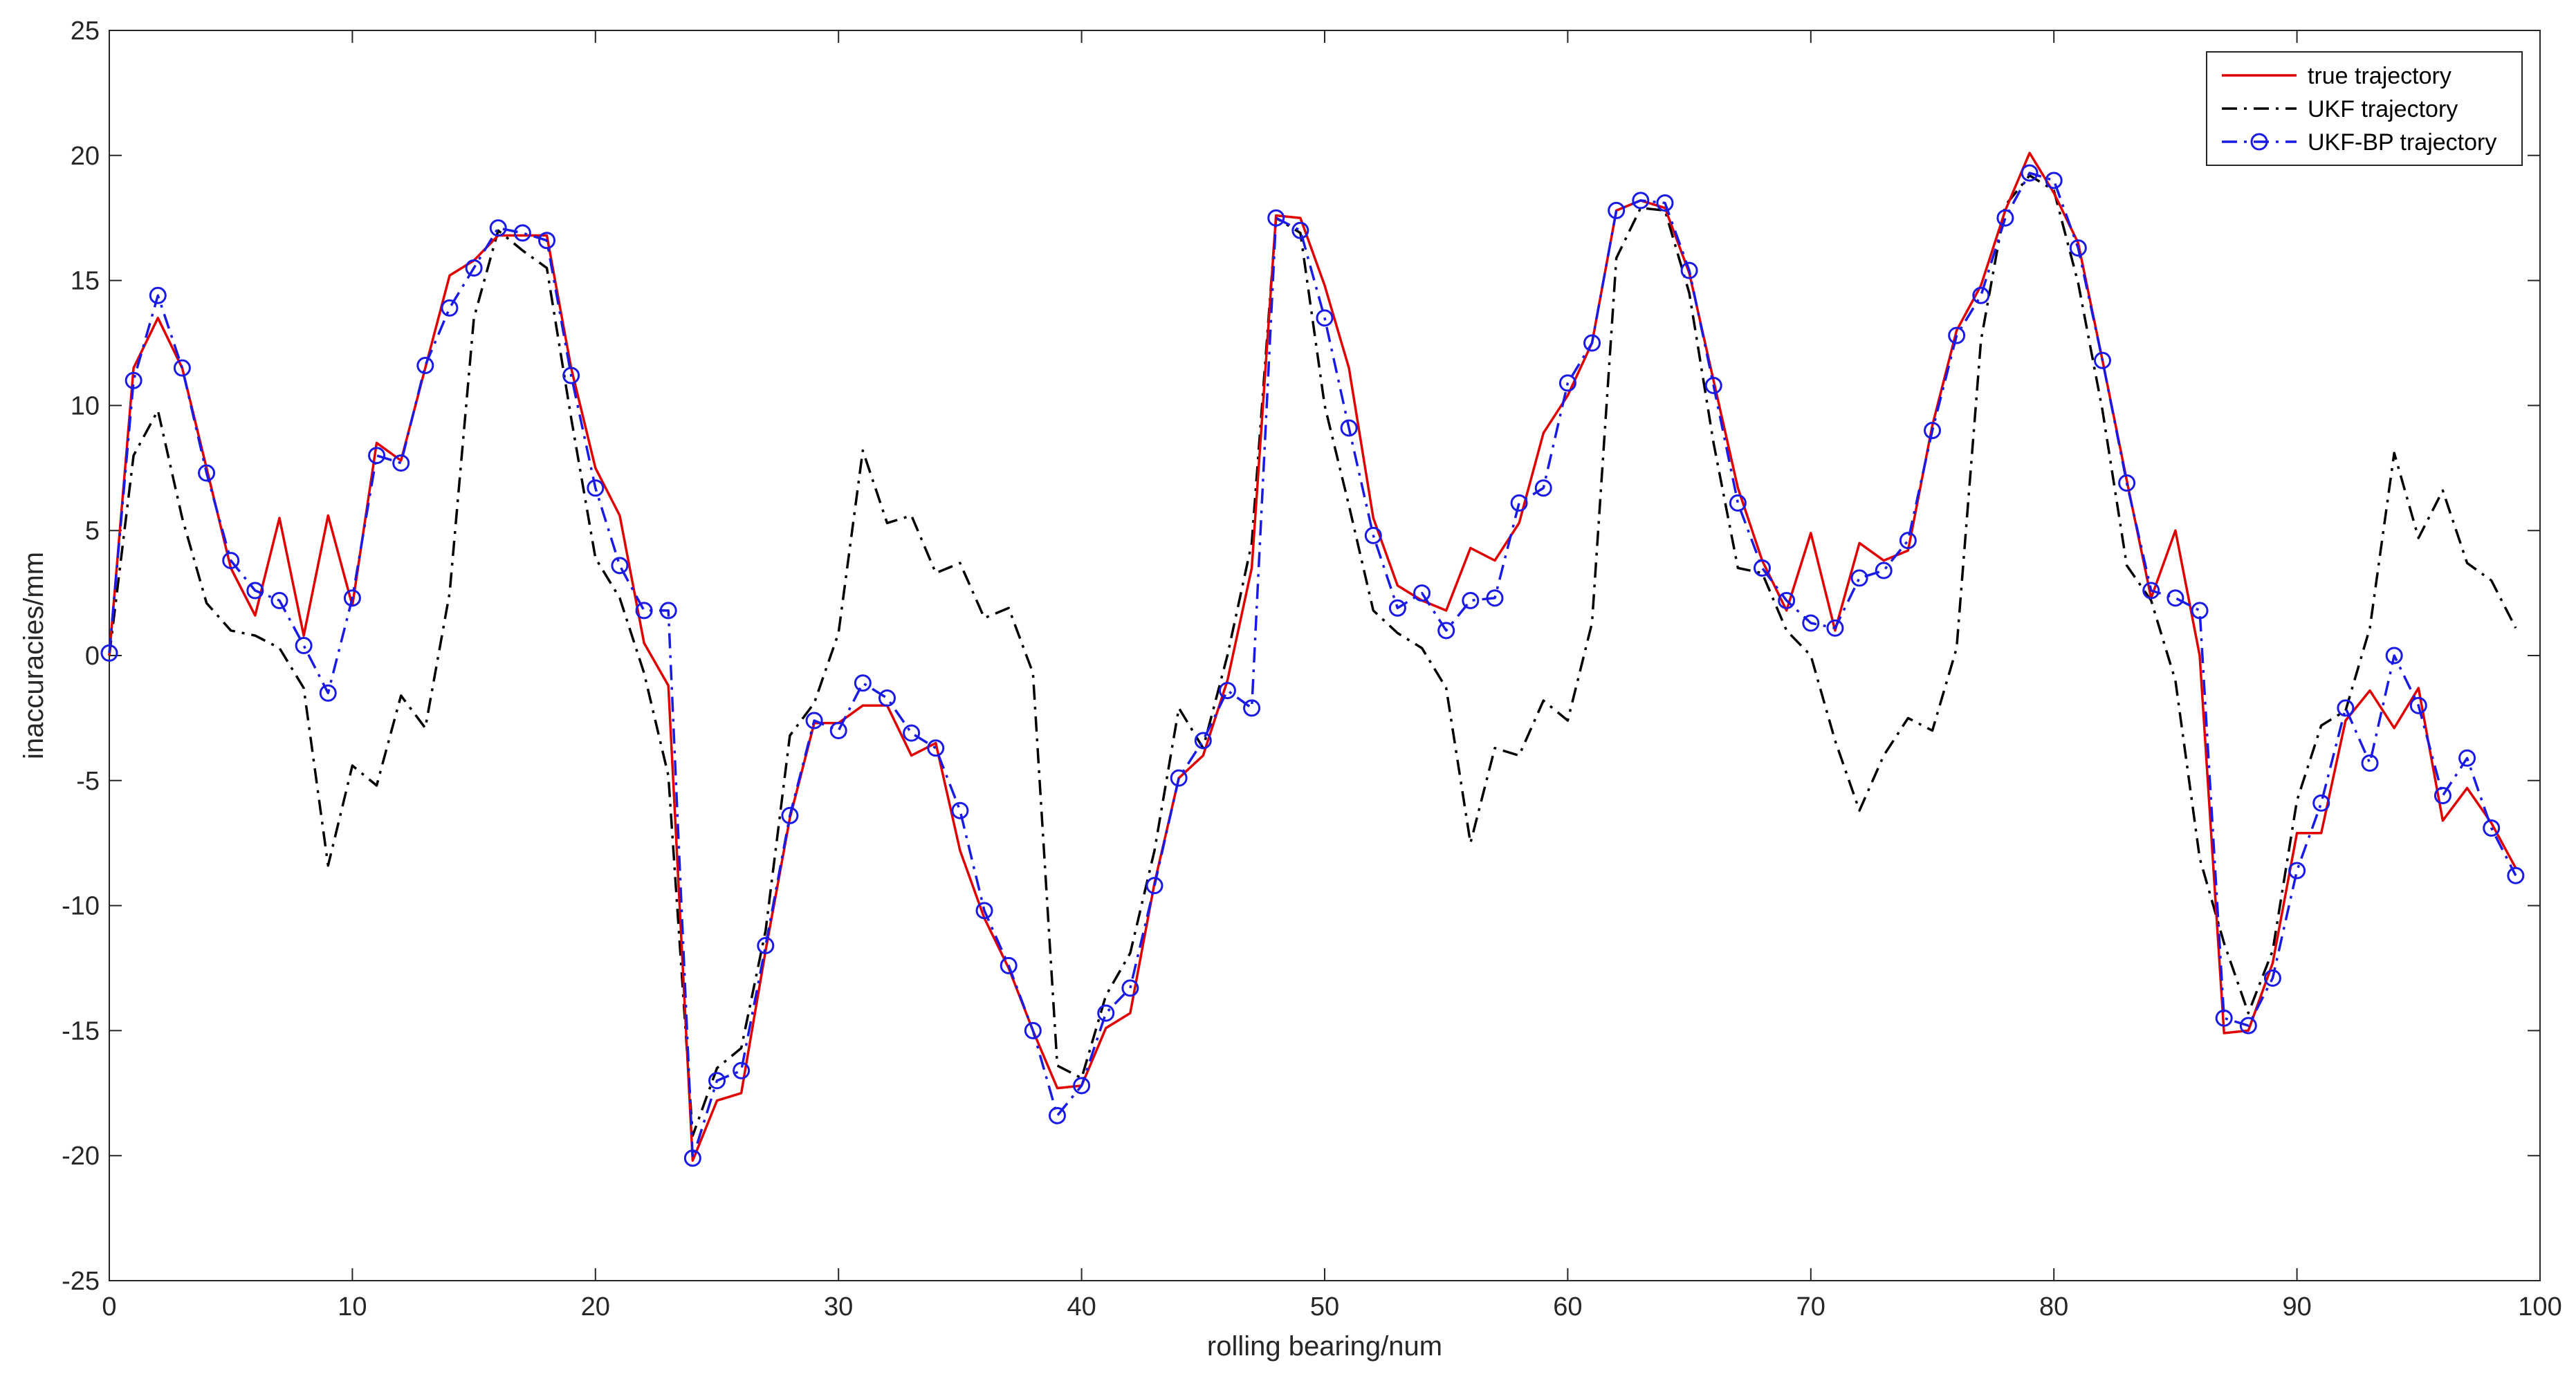 The image size is (2576, 1383). What do you see at coordinates (81, 906) in the screenshot?
I see `y-tick-label: -10` at bounding box center [81, 906].